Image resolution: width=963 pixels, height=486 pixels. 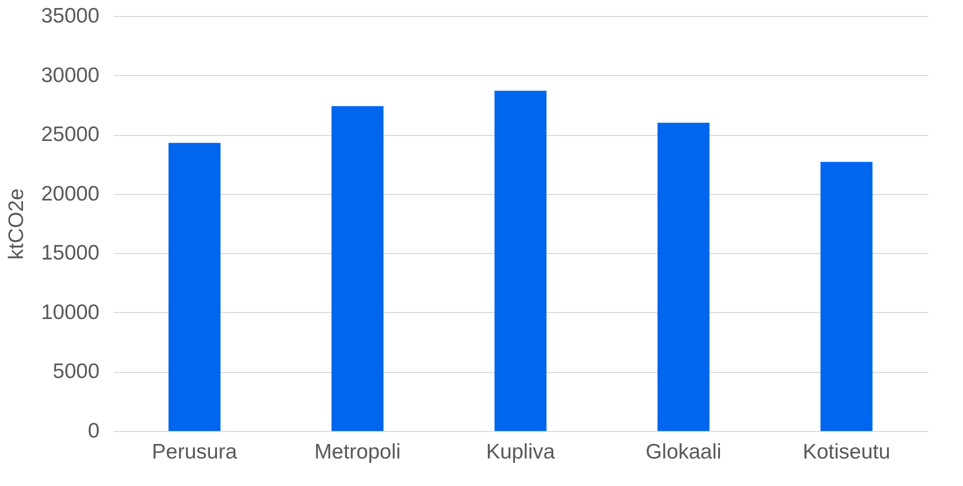 What do you see at coordinates (70, 75) in the screenshot?
I see `y-tick-label: 30000` at bounding box center [70, 75].